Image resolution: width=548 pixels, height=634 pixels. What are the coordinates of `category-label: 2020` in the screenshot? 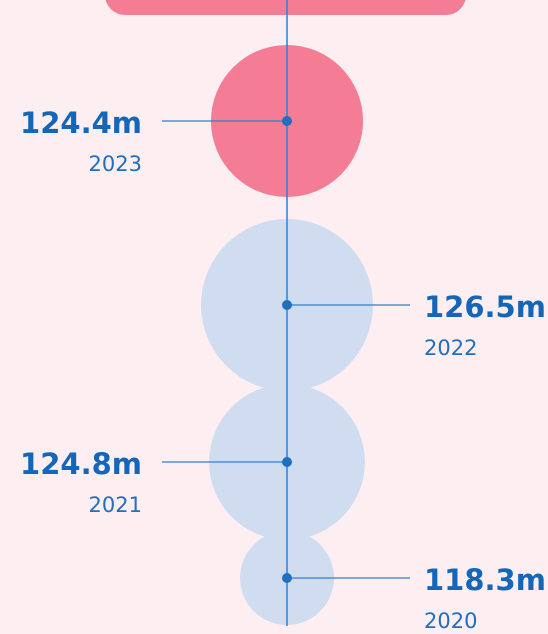 It's located at (450, 621).